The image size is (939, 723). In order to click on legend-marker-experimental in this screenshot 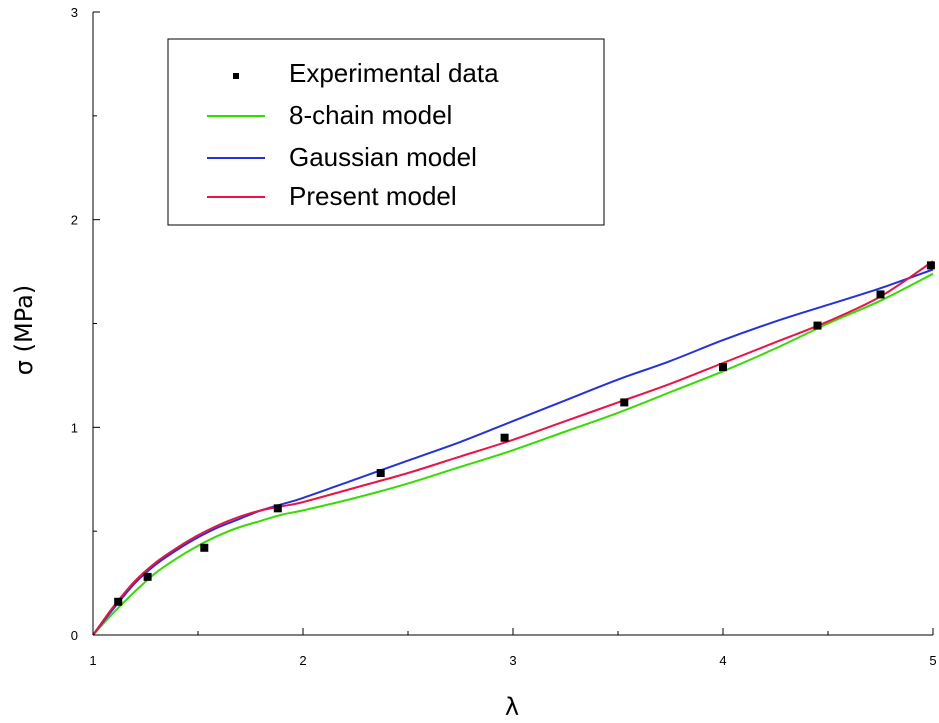, I will do `click(236, 76)`.